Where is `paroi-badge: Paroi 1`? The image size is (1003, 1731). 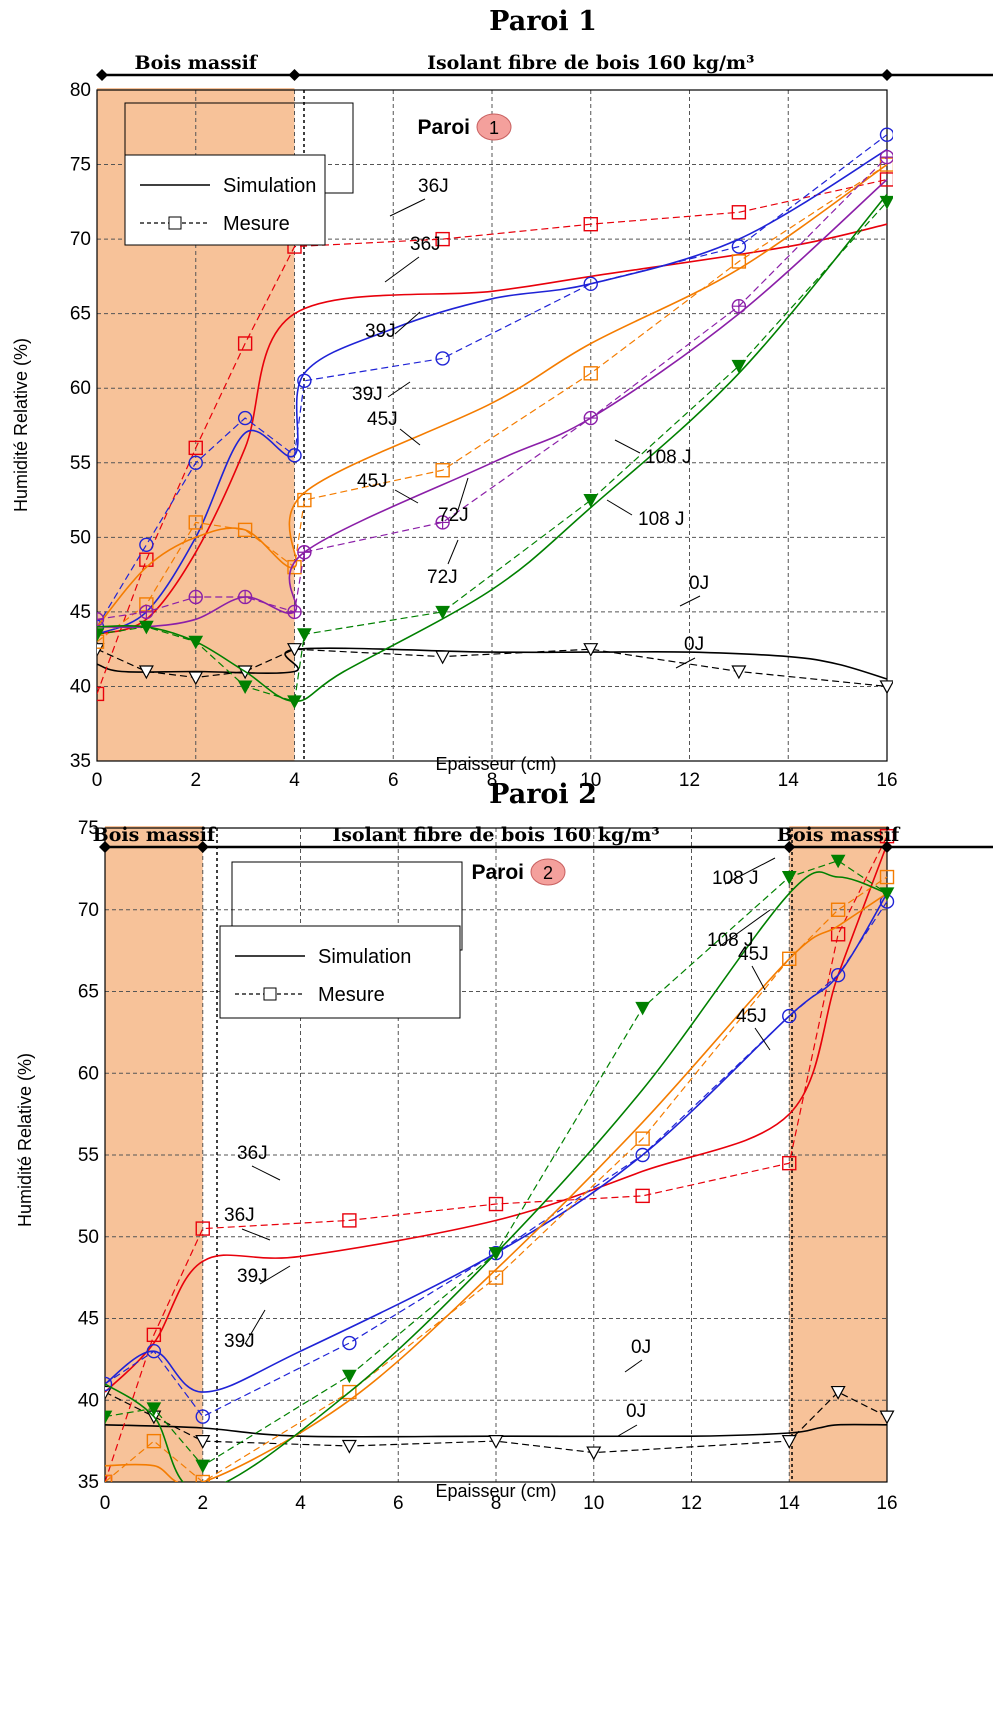
paroi-badge: Paroi 1 is located at coordinates (464, 127).